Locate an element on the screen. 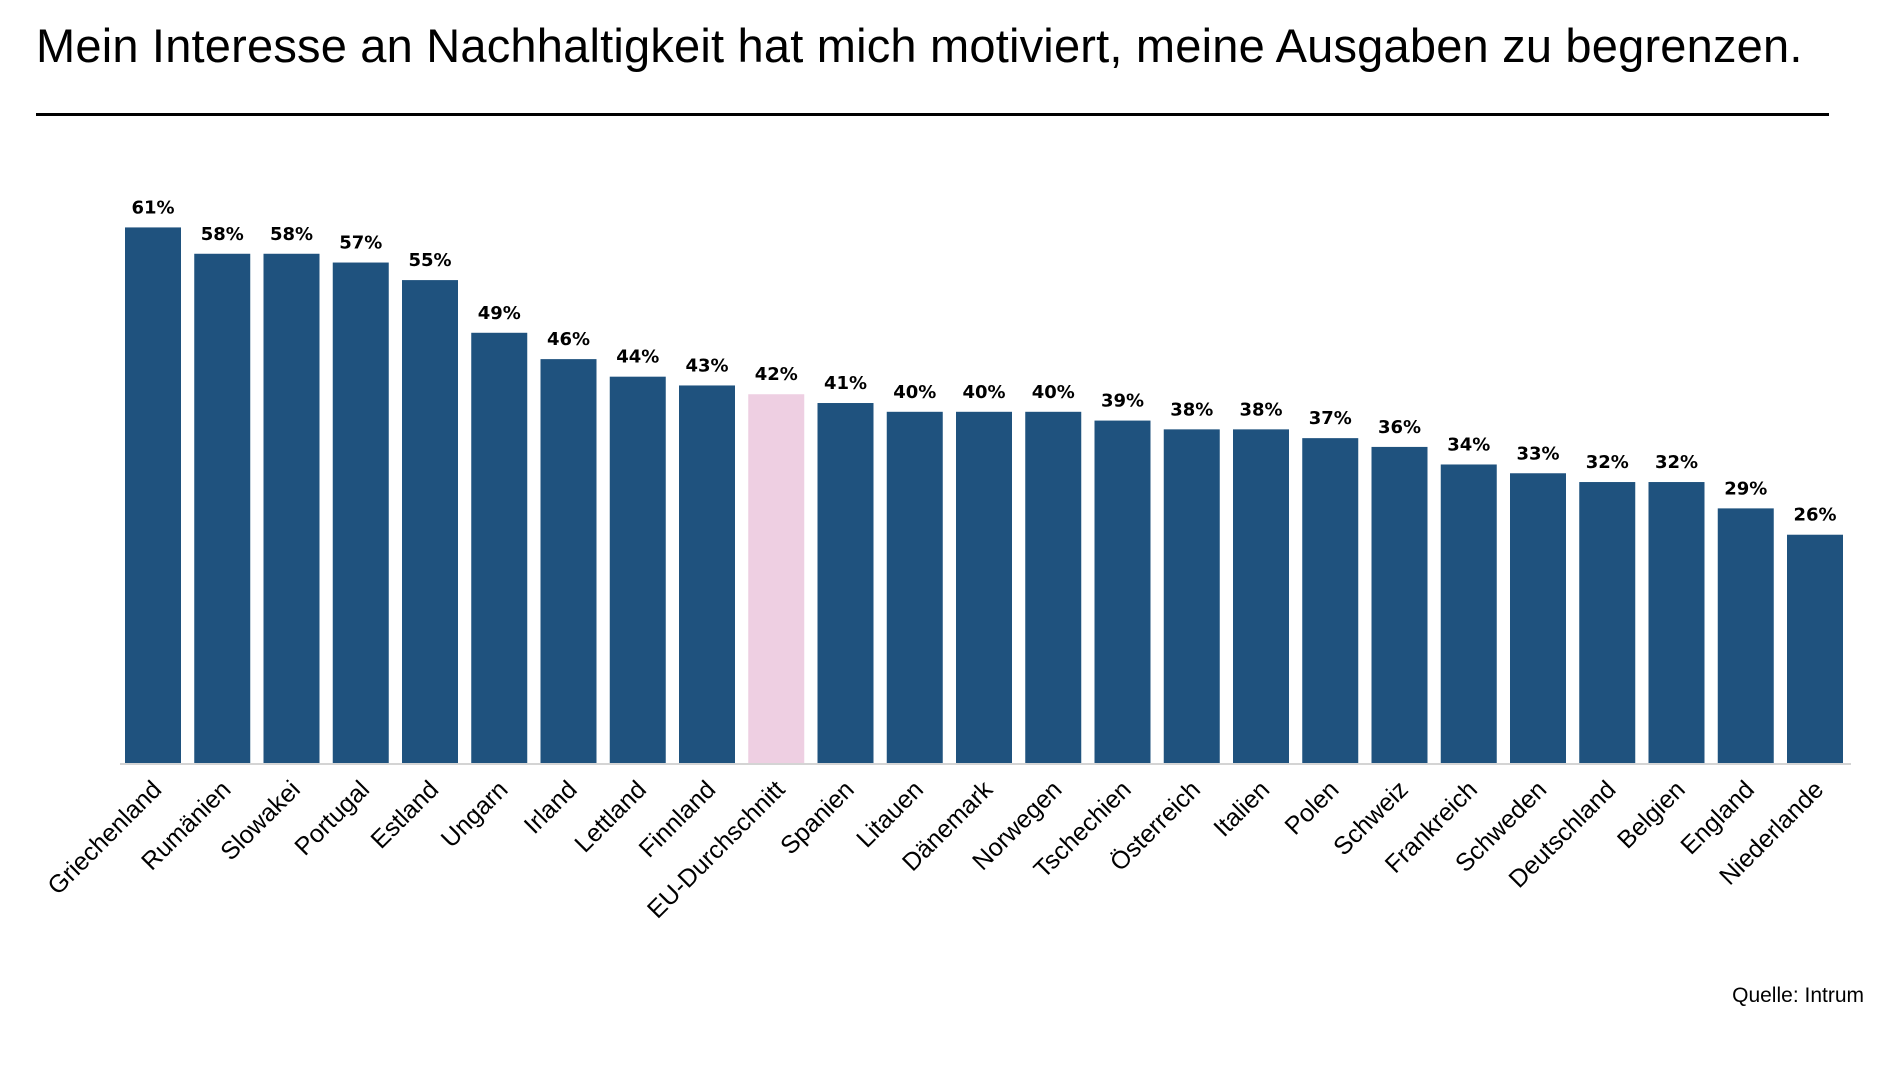 Image resolution: width=1879 pixels, height=1066 pixels. bar-value-label: 36% is located at coordinates (1399, 427).